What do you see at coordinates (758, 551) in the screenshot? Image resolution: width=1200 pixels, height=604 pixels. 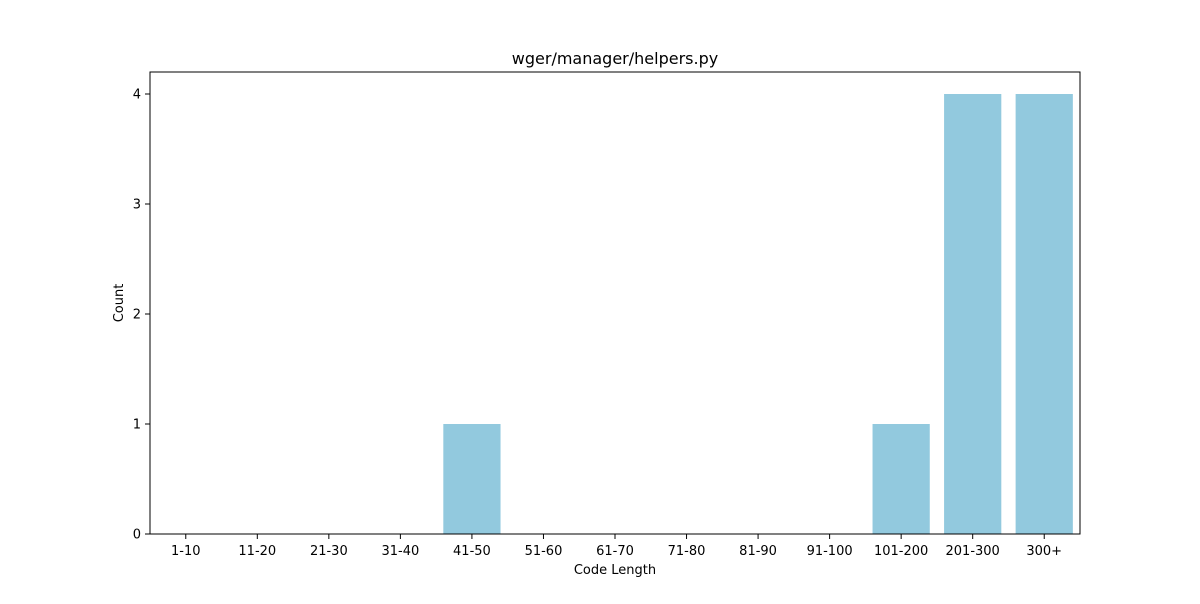 I see `x-tick-label: 81-90` at bounding box center [758, 551].